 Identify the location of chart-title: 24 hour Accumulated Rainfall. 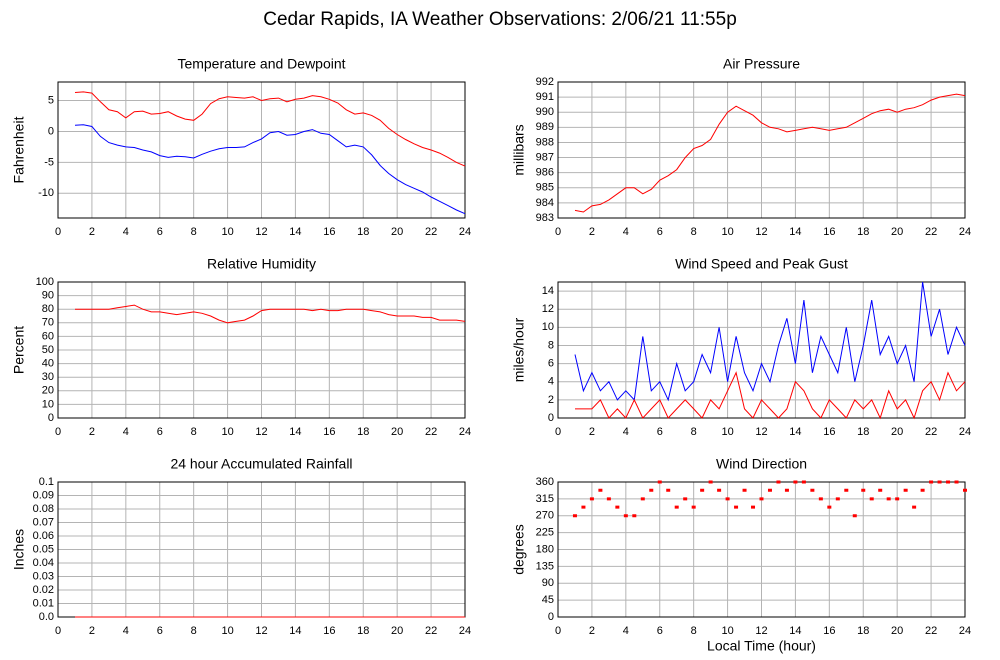
(261, 464).